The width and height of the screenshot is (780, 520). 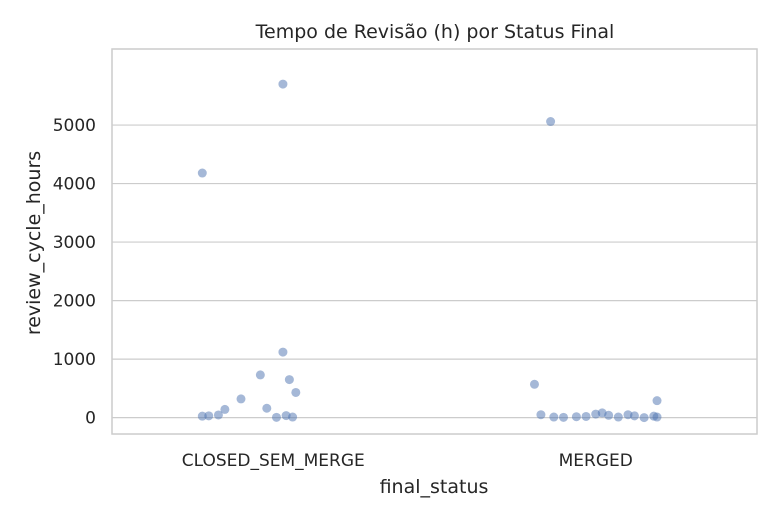 I want to click on x-axis-label: final_status, so click(x=434, y=487).